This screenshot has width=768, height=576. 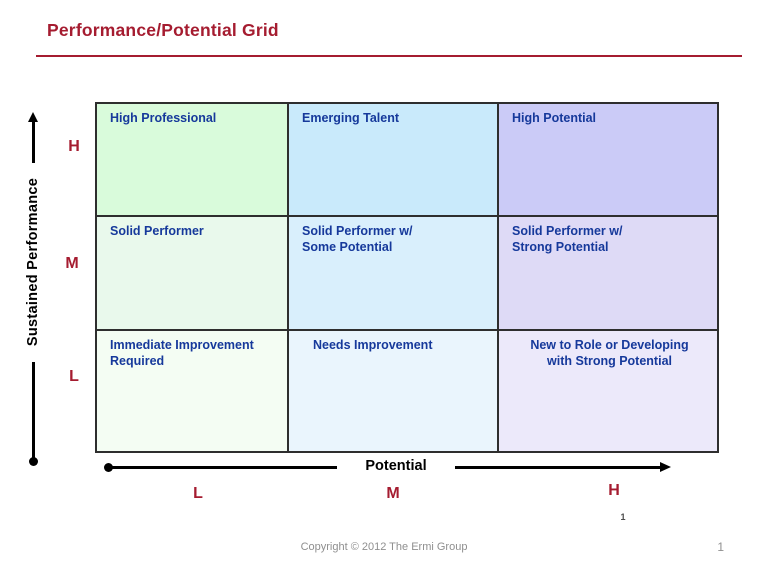 What do you see at coordinates (357, 239) in the screenshot?
I see `cell-label: Solid Performer w/ Some Potential` at bounding box center [357, 239].